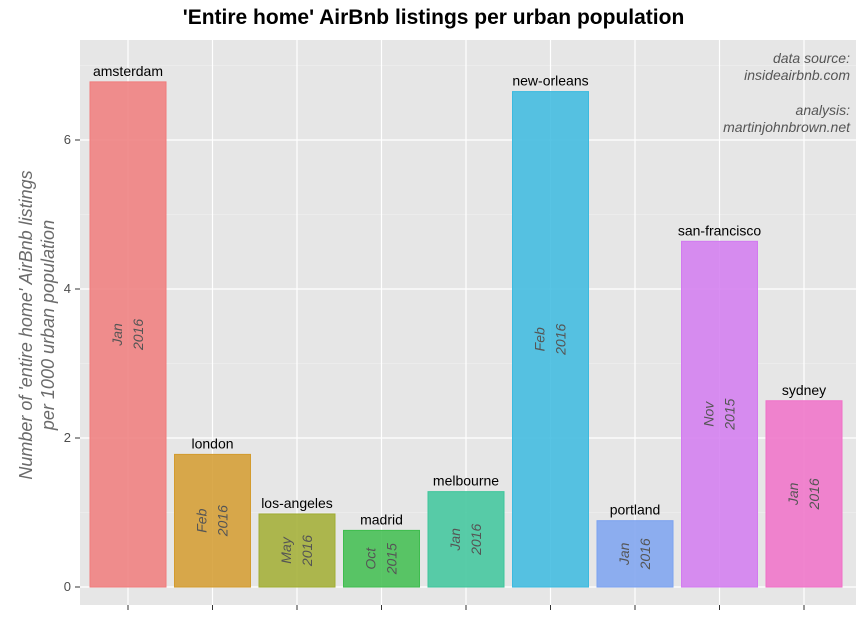 The image size is (867, 625). What do you see at coordinates (67, 139) in the screenshot?
I see `y-tick-label: 6` at bounding box center [67, 139].